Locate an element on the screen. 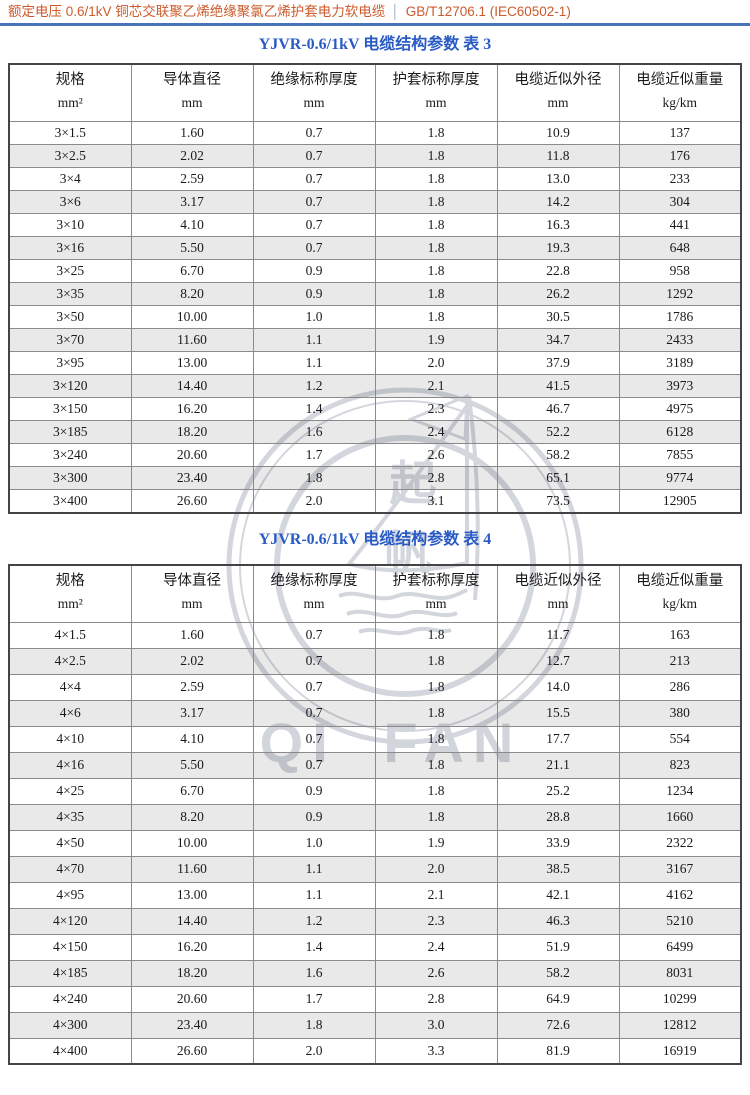 This screenshot has height=1095, width=750. value-cell: 26.60 is located at coordinates (192, 501).